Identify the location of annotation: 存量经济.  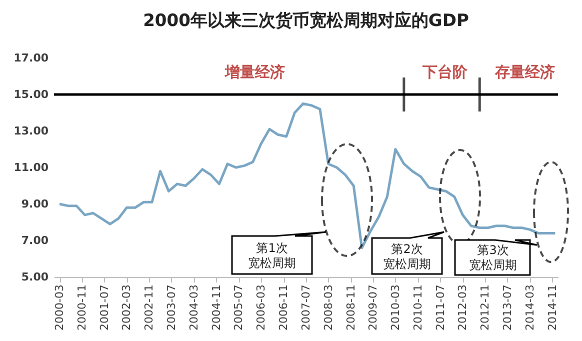
(524, 72).